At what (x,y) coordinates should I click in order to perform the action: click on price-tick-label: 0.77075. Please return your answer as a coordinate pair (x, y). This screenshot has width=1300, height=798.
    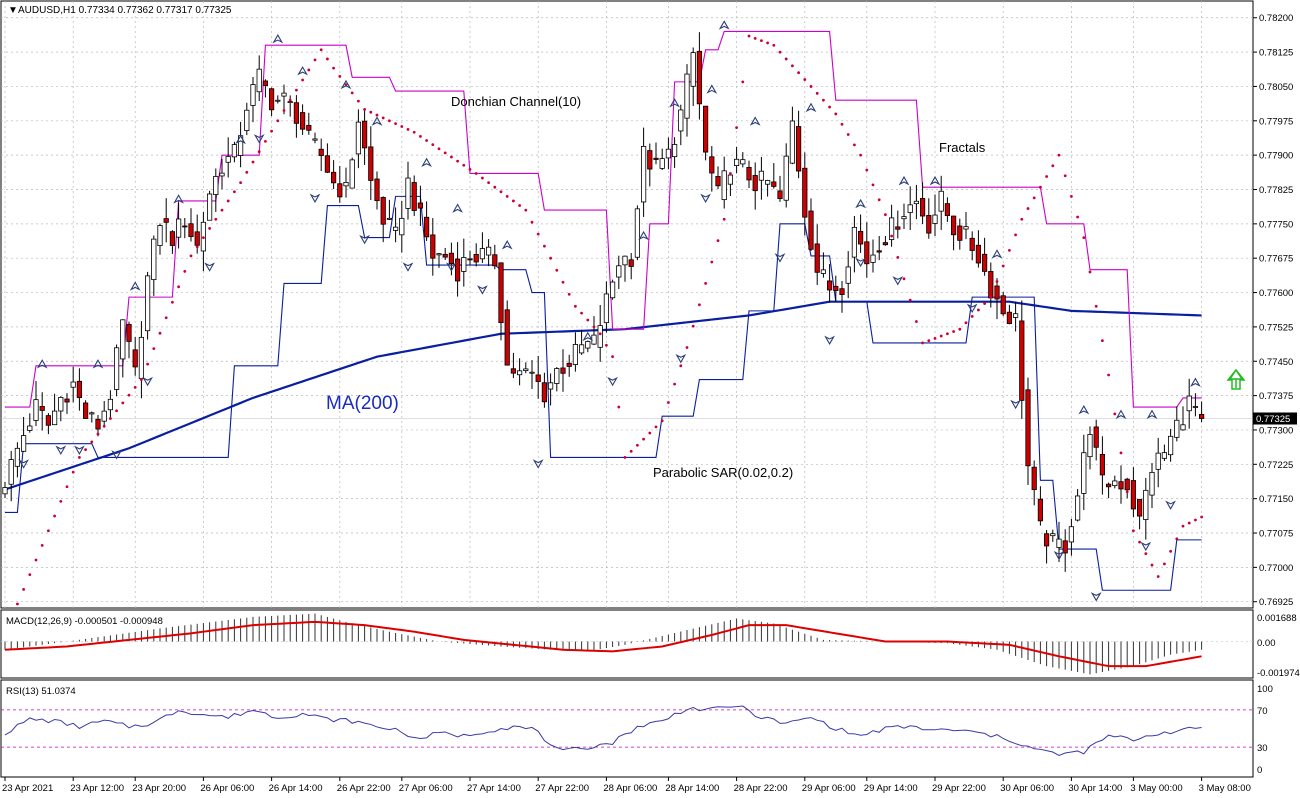
    Looking at the image, I should click on (1276, 534).